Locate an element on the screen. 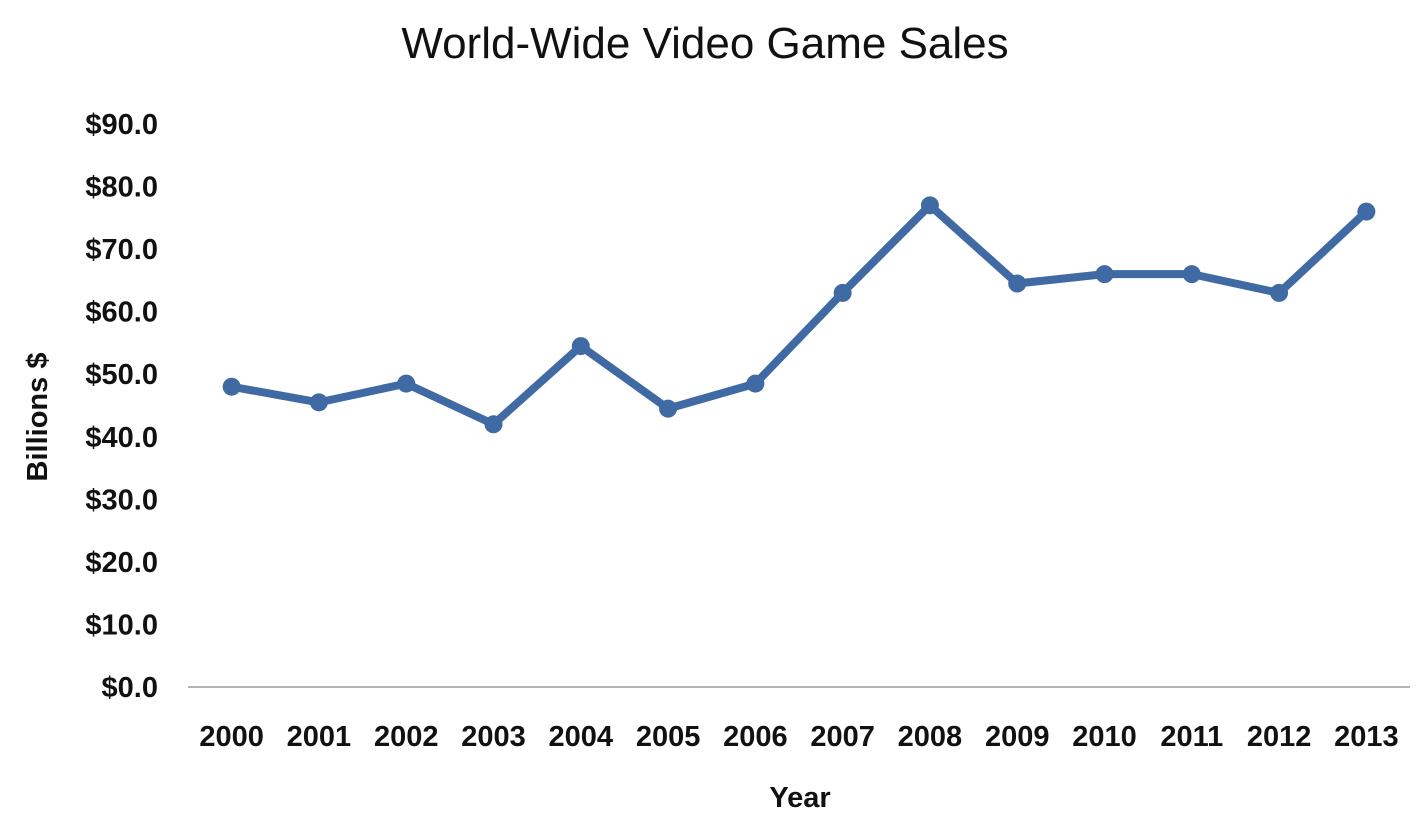 This screenshot has height=828, width=1428. x-tick-label: 2008 is located at coordinates (930, 737).